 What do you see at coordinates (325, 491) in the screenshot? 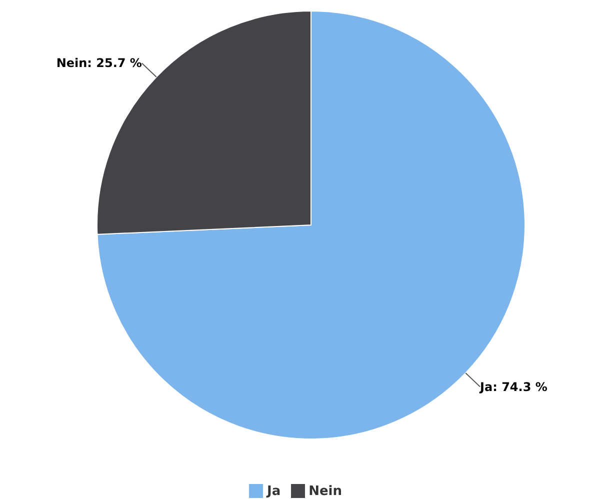
I see `legend-label: Nein` at bounding box center [325, 491].